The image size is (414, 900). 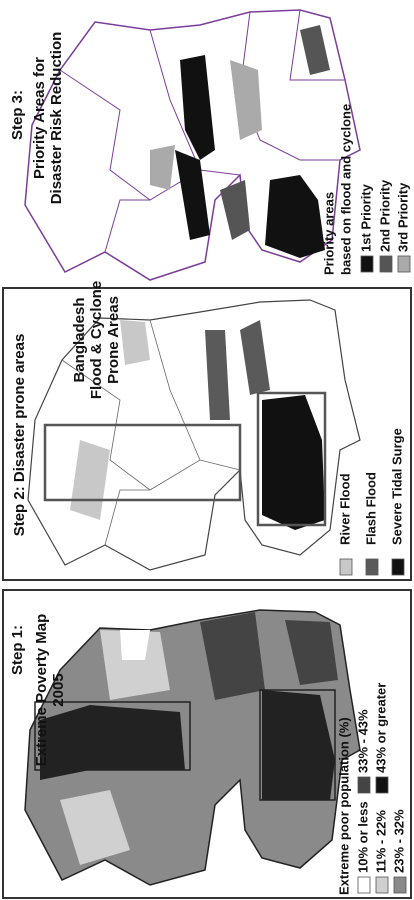 I want to click on legend-label: 11% - 22%, so click(x=380, y=841).